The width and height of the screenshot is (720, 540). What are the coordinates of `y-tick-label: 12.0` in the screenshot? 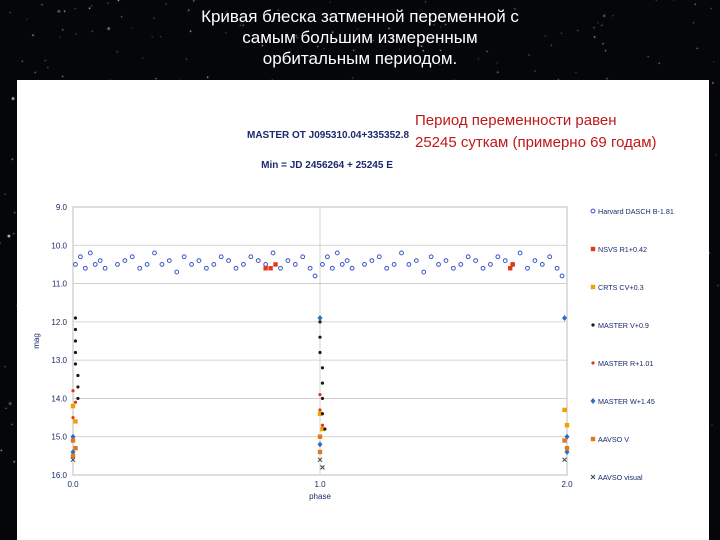 It's located at (59, 322).